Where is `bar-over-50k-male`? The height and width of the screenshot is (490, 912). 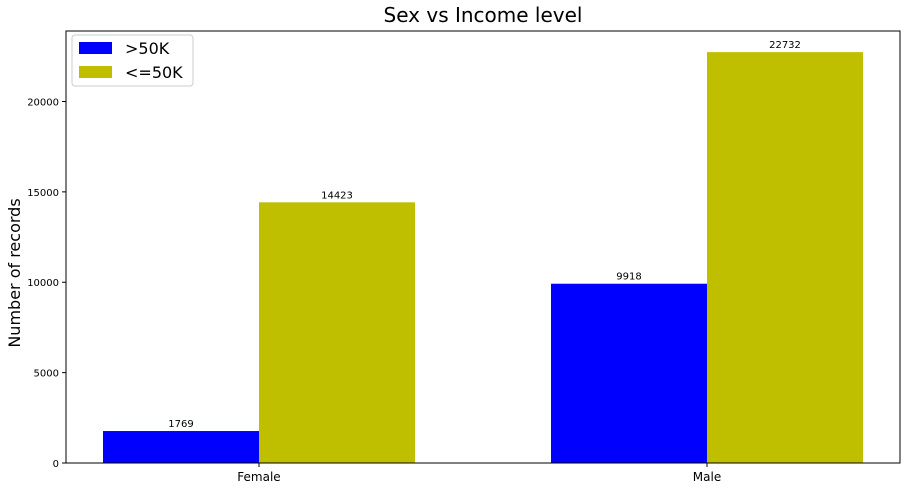 bar-over-50k-male is located at coordinates (629, 373).